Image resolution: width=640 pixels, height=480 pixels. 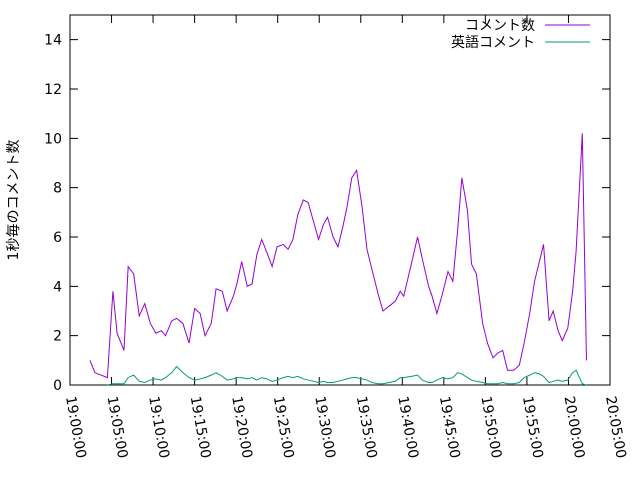 I want to click on x-tick-label: 19:40:00, so click(x=407, y=427).